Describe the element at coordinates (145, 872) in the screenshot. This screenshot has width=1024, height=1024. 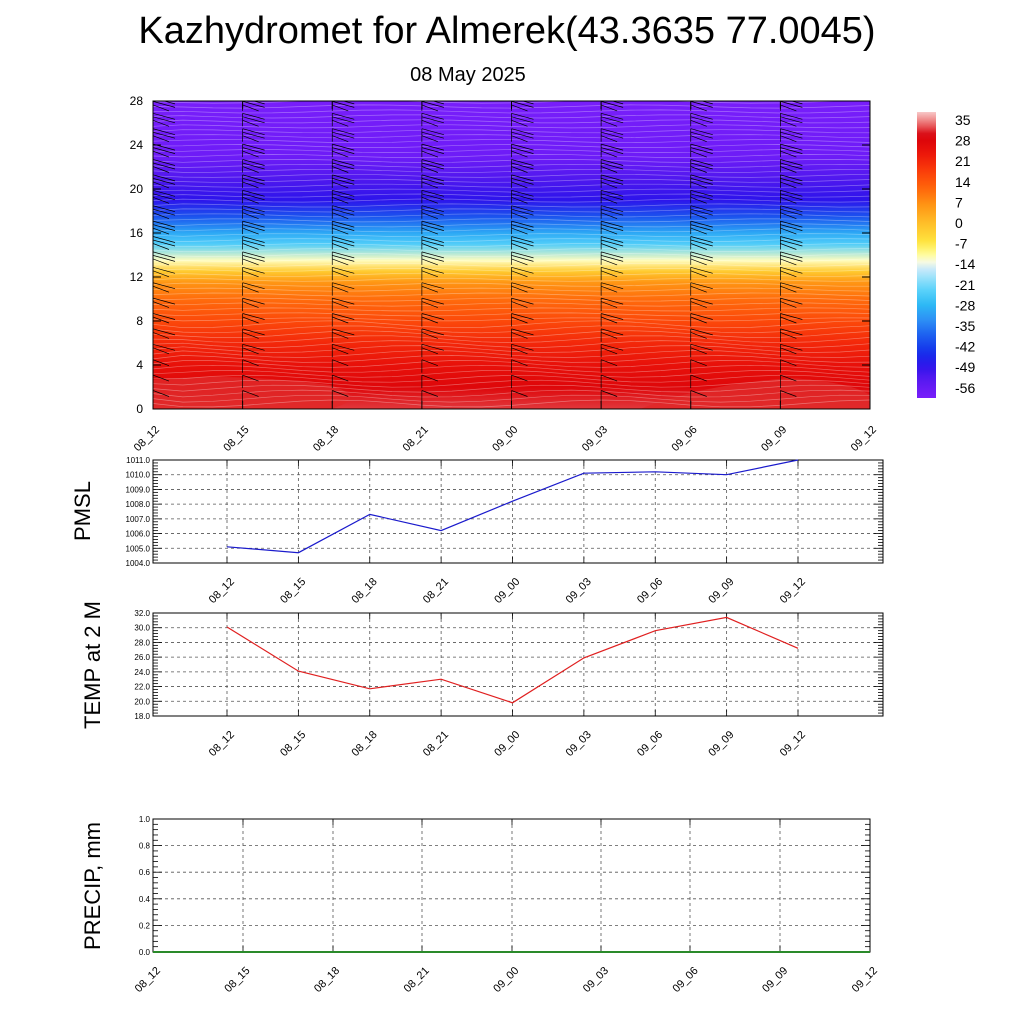
I see `y-tick-label: 0.6` at that location.